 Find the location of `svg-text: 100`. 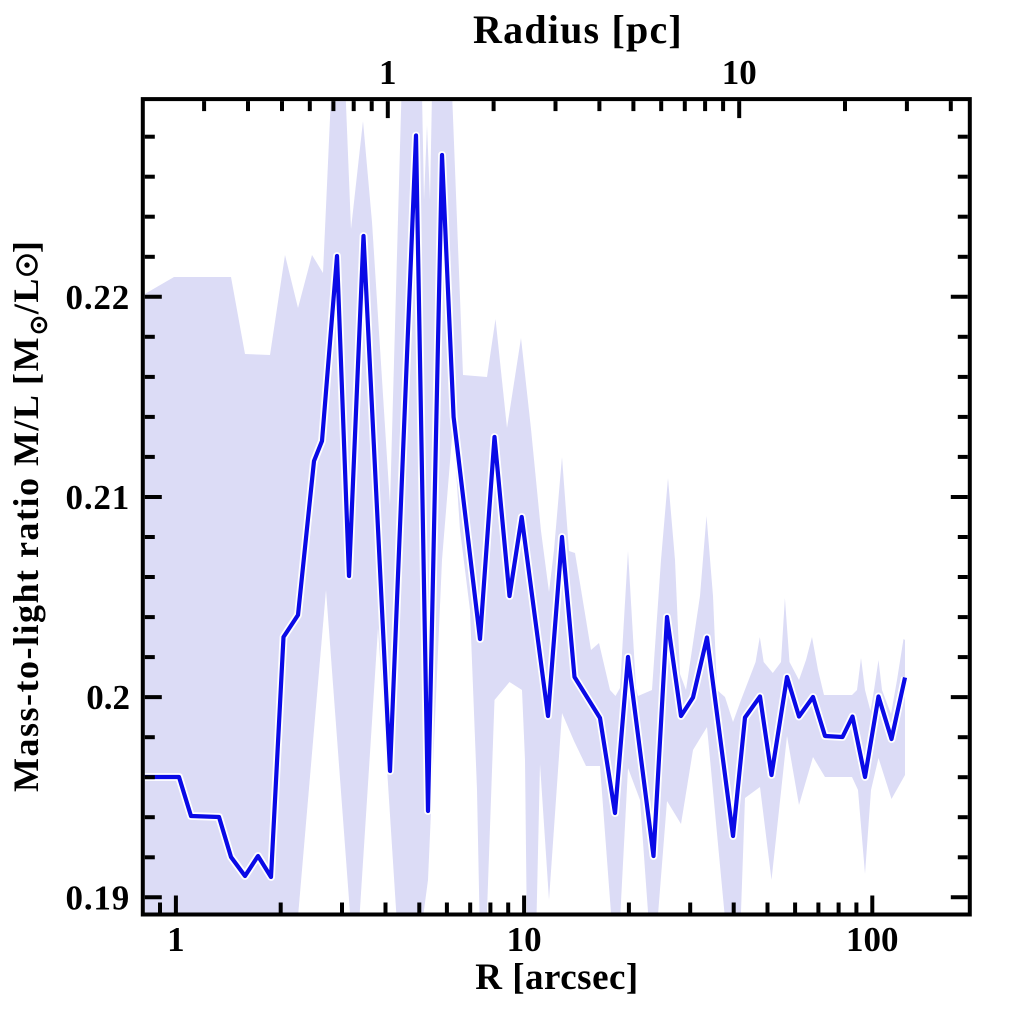

svg-text: 100 is located at coordinates (872, 939).